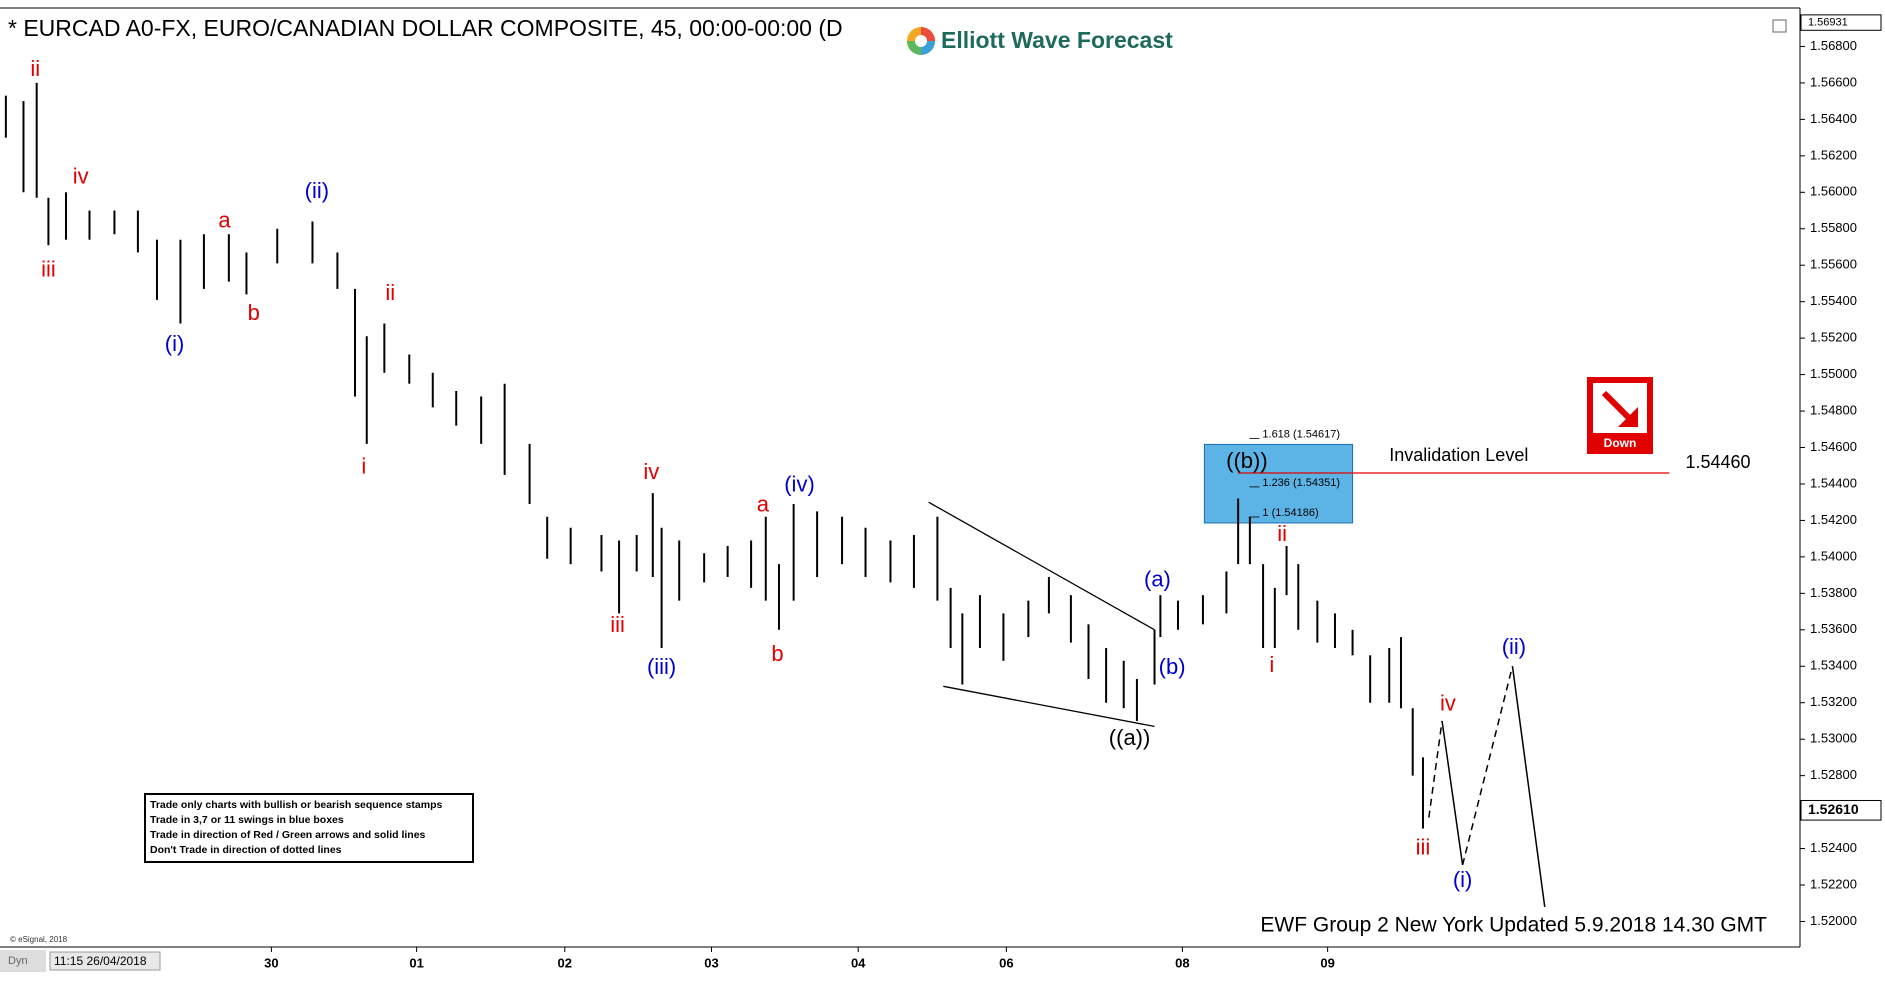  What do you see at coordinates (39, 939) in the screenshot?
I see `copyright: © eSignal, 2018` at bounding box center [39, 939].